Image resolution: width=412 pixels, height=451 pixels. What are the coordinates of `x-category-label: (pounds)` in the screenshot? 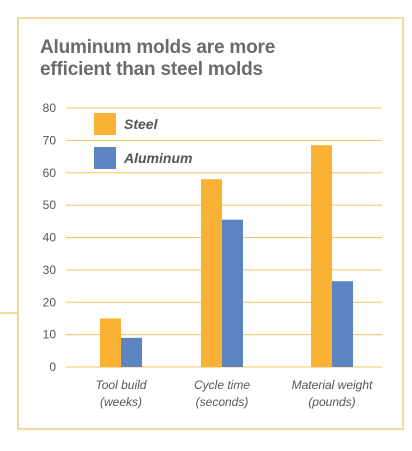 It's located at (331, 402).